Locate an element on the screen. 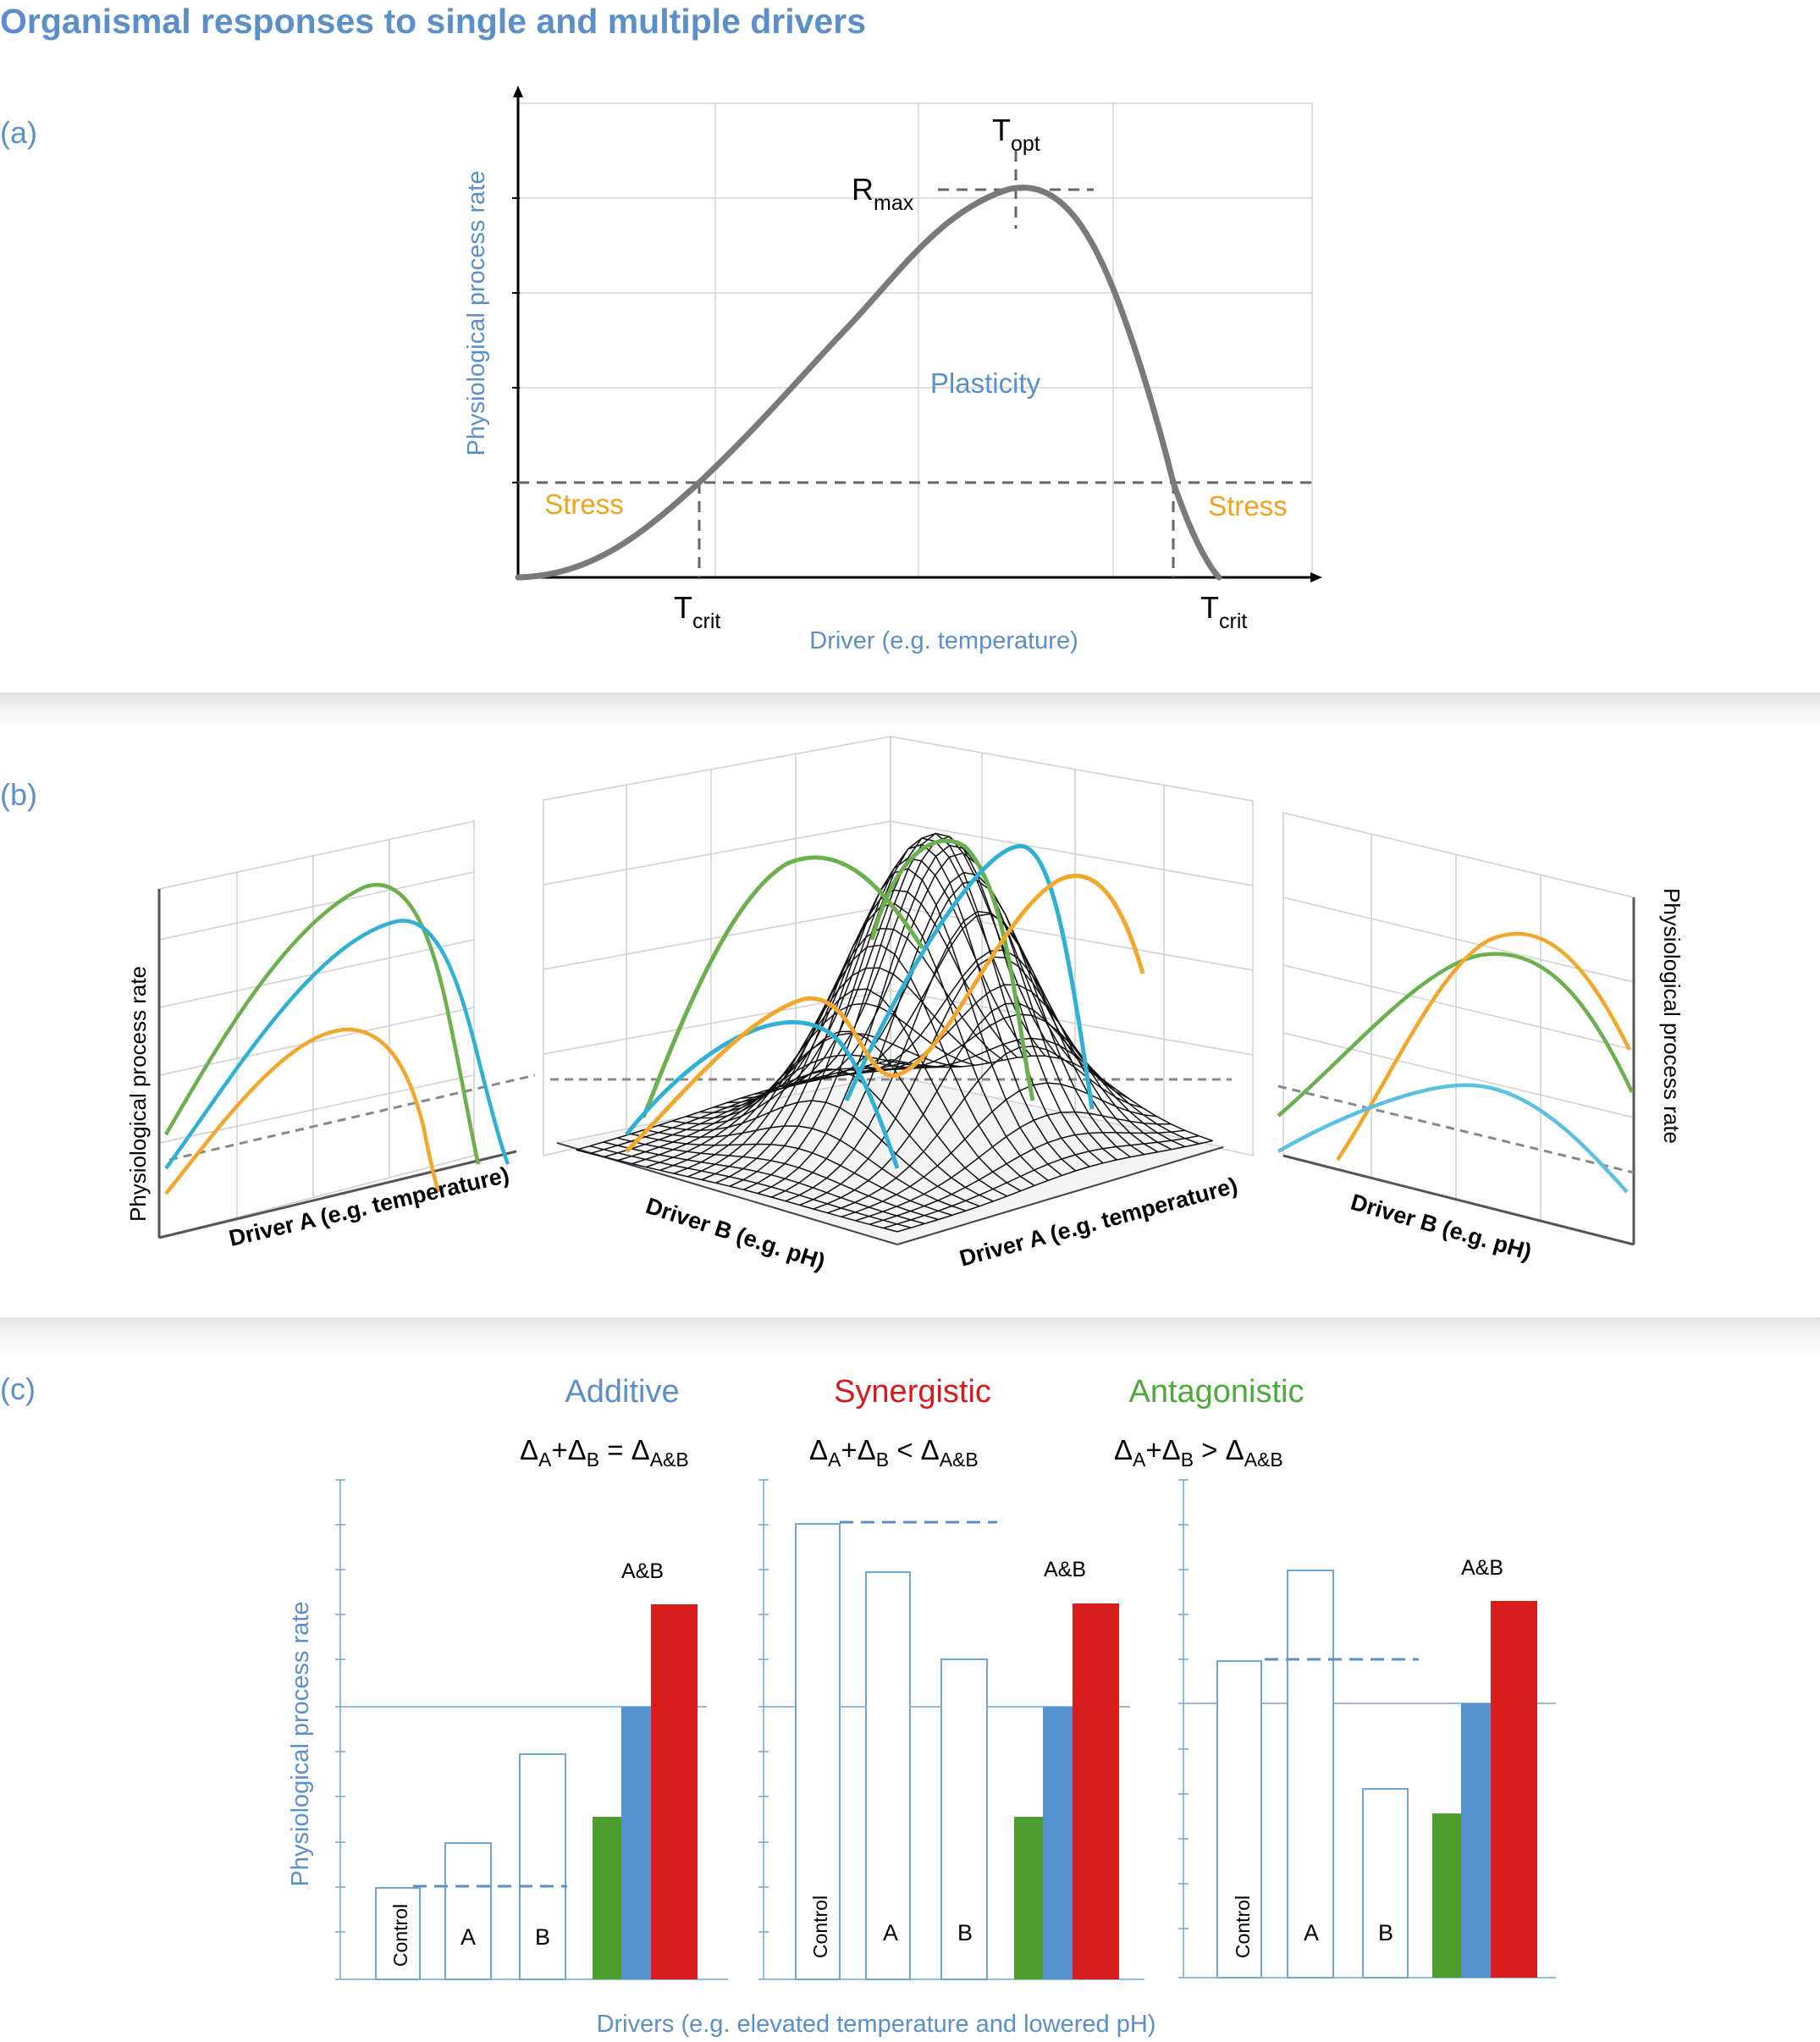 This screenshot has height=2042, width=1820. surface-cyan-curve is located at coordinates (860, 1006).